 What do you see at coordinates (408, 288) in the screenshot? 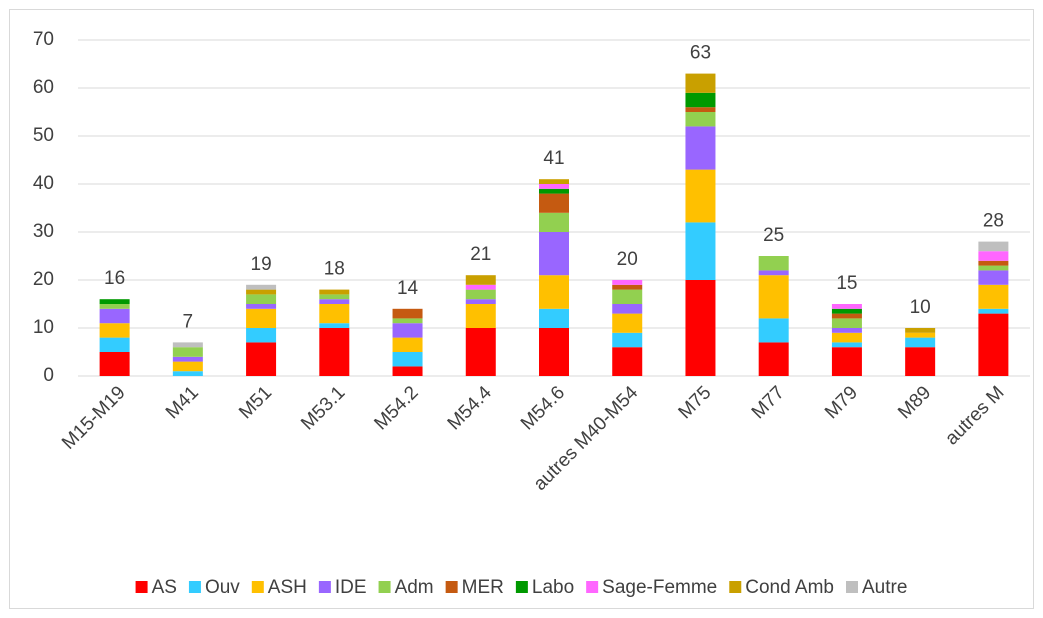
I see `total-label: 14` at bounding box center [408, 288].